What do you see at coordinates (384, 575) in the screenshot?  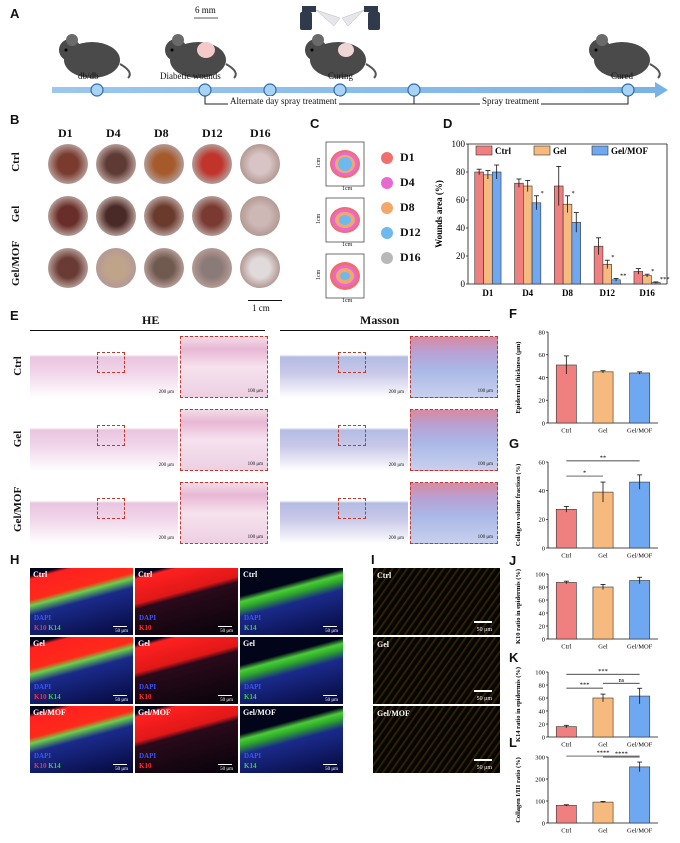 I see `polarized-group-label: Ctrl` at bounding box center [384, 575].